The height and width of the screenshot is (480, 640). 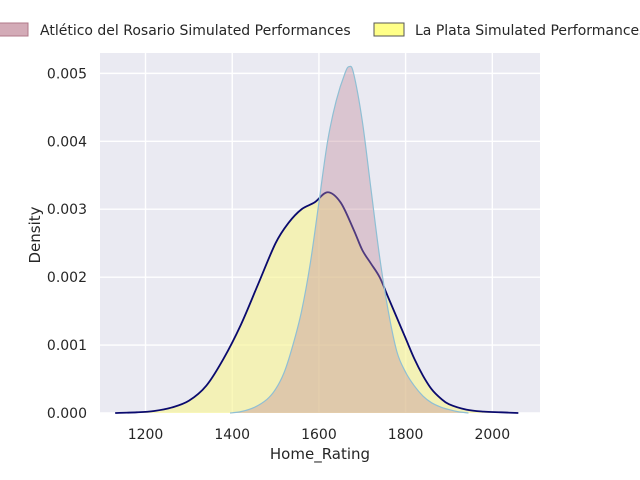 I want to click on x-tick-label: 1600, so click(x=319, y=435).